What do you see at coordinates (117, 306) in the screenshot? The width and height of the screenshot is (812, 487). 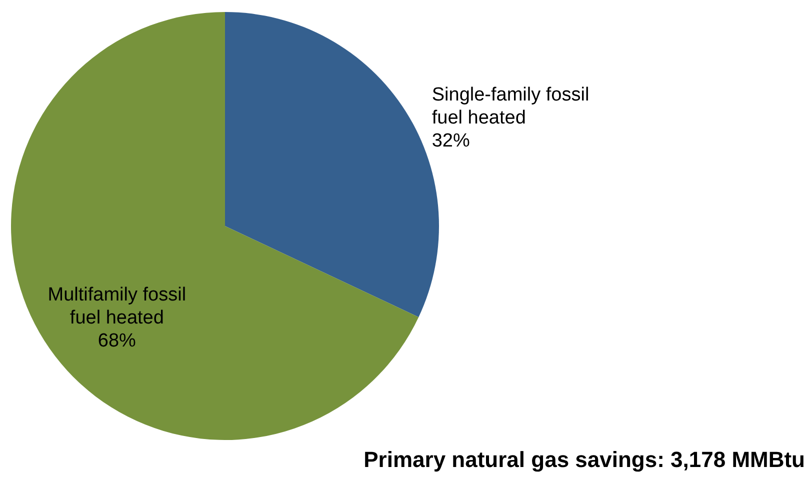 I see `slice-label: Multifamily fossil fuel heated` at bounding box center [117, 306].